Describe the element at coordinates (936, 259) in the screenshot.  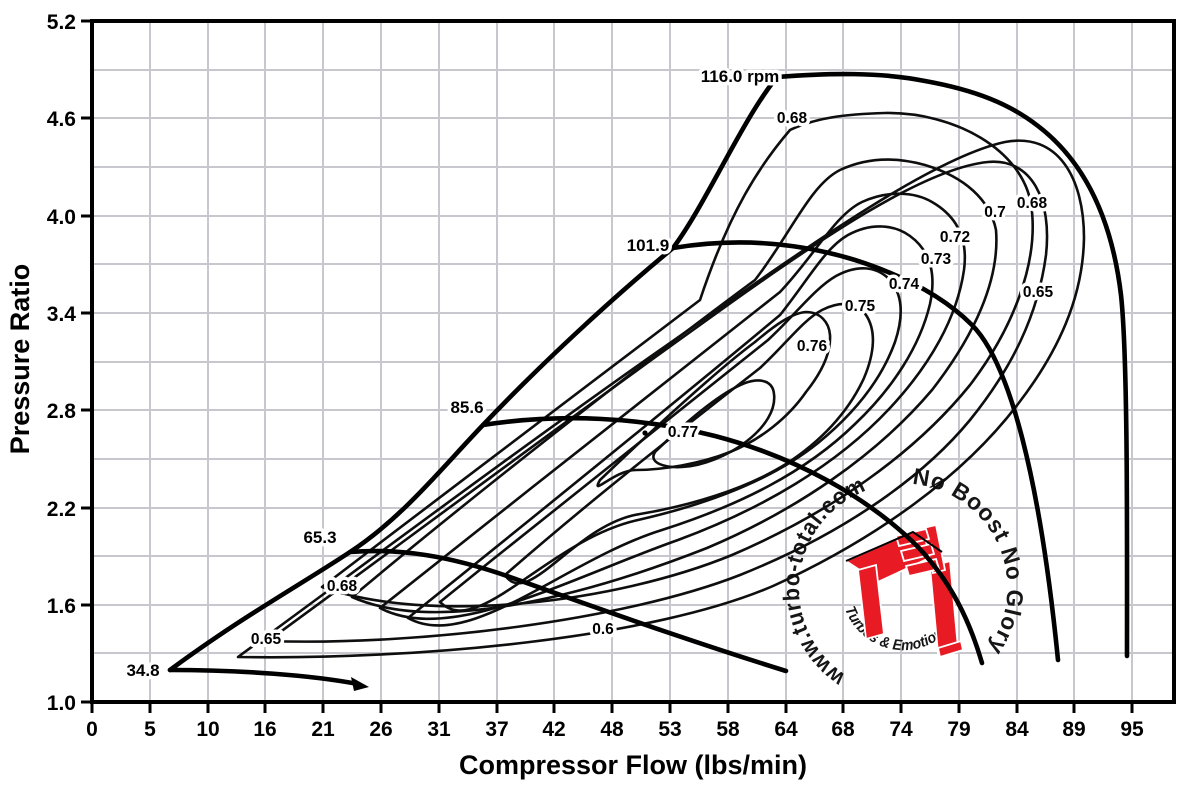
I see `efficiency-label-0.73: 0.73` at that location.